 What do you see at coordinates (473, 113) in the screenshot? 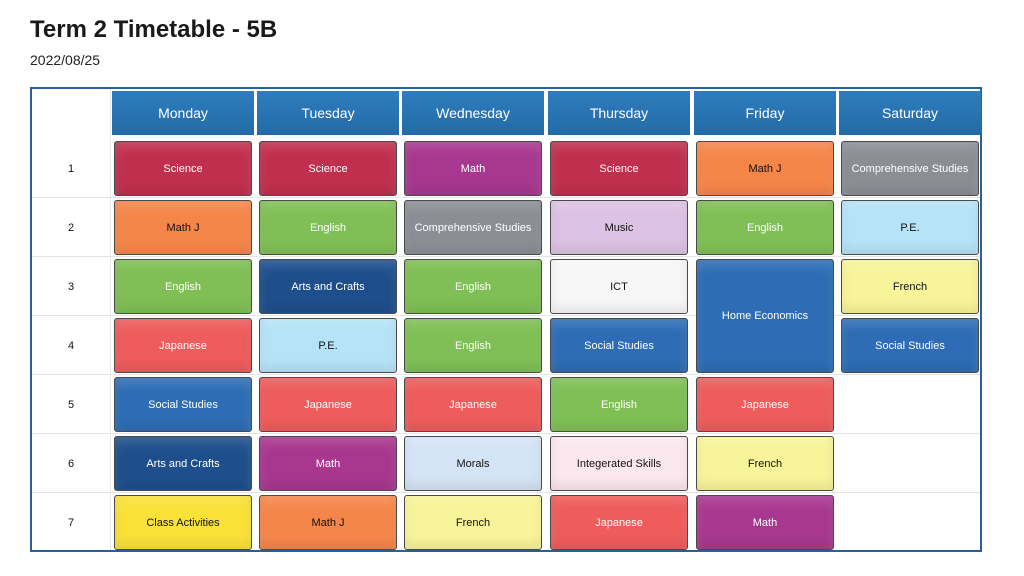
I see `day-header-wednesday: Wednesday` at bounding box center [473, 113].